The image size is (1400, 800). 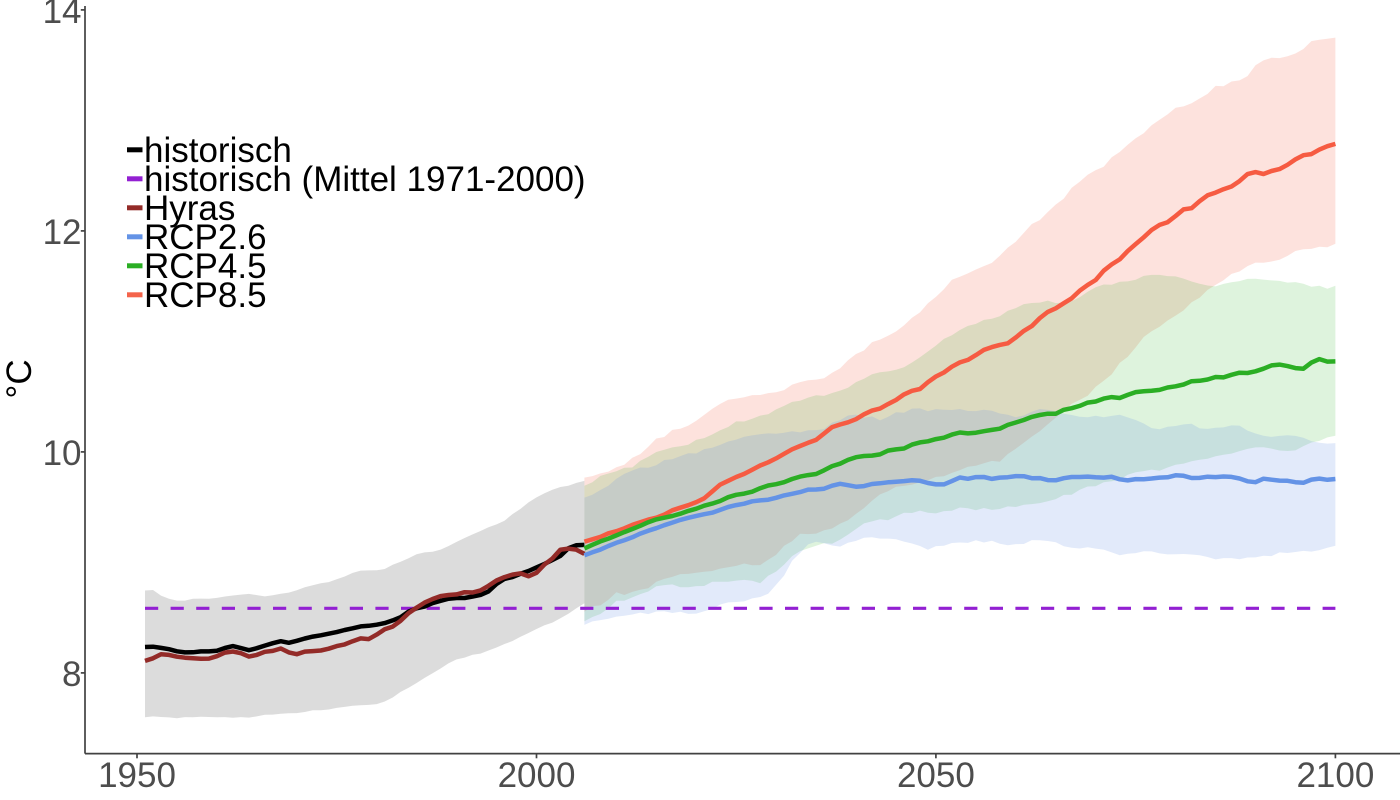 What do you see at coordinates (62, 453) in the screenshot?
I see `svg-text: 10` at bounding box center [62, 453].